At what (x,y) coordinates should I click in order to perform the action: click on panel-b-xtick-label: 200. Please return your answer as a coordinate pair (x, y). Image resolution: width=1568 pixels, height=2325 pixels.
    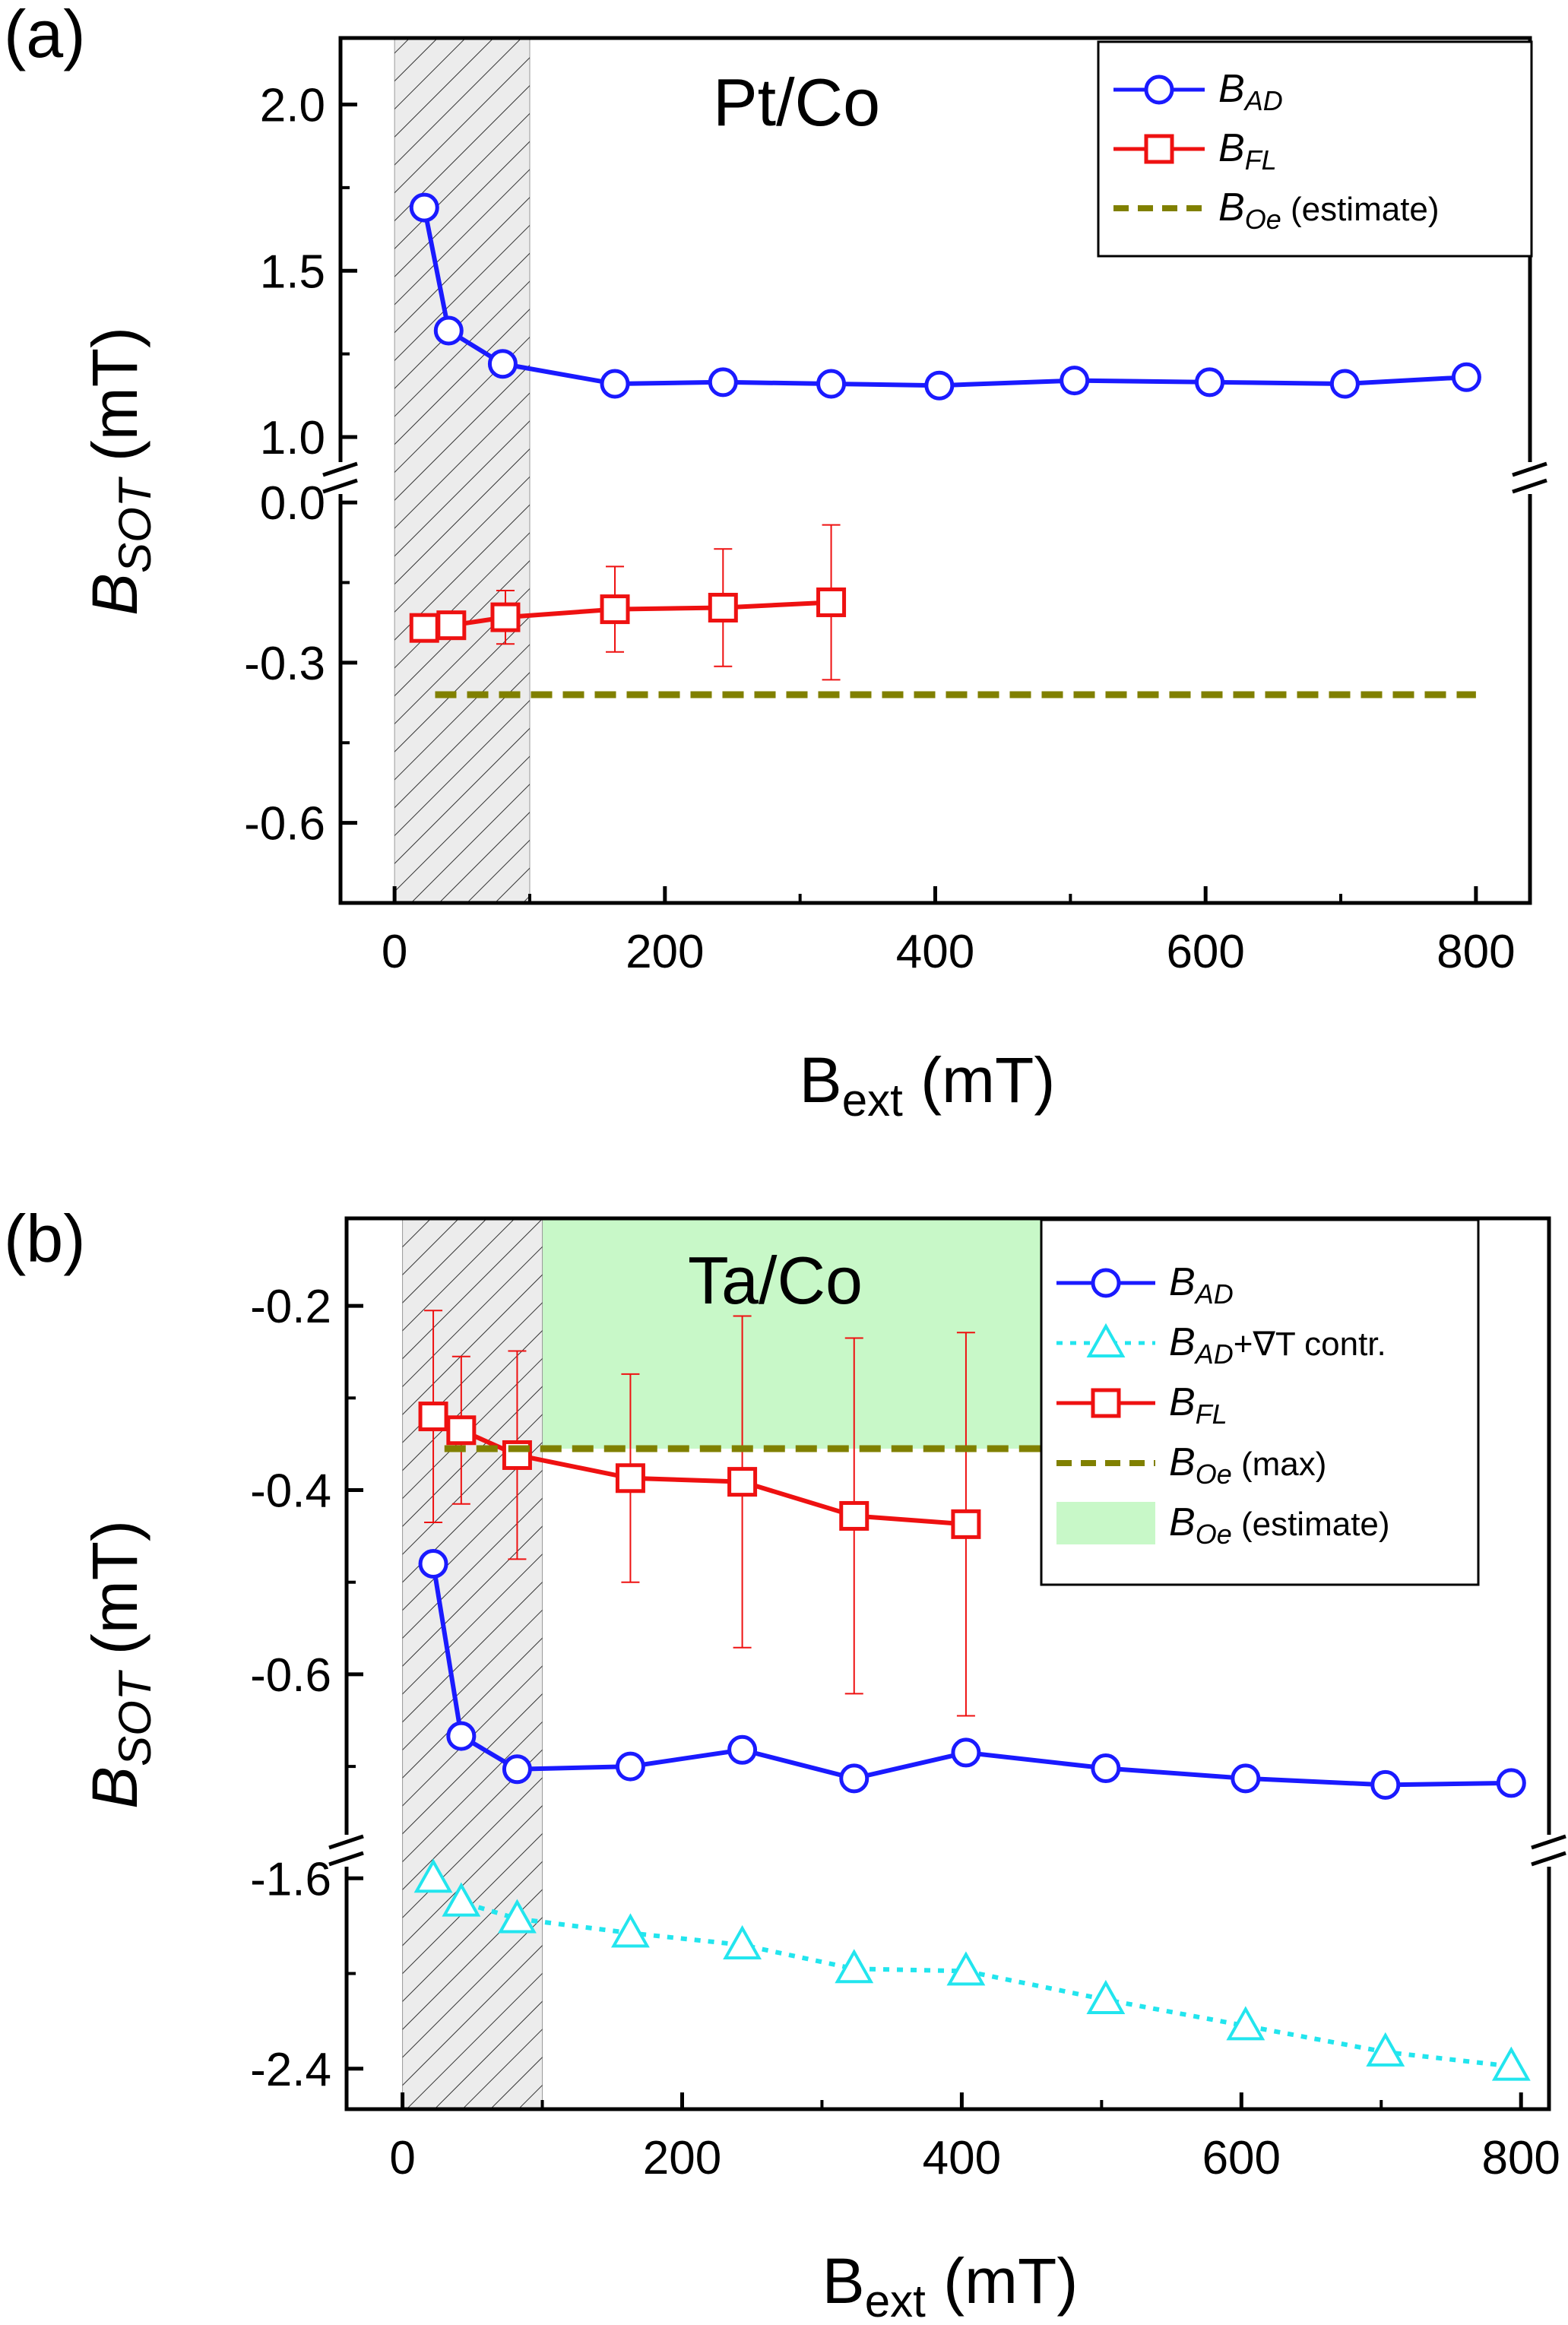
    Looking at the image, I should click on (682, 2158).